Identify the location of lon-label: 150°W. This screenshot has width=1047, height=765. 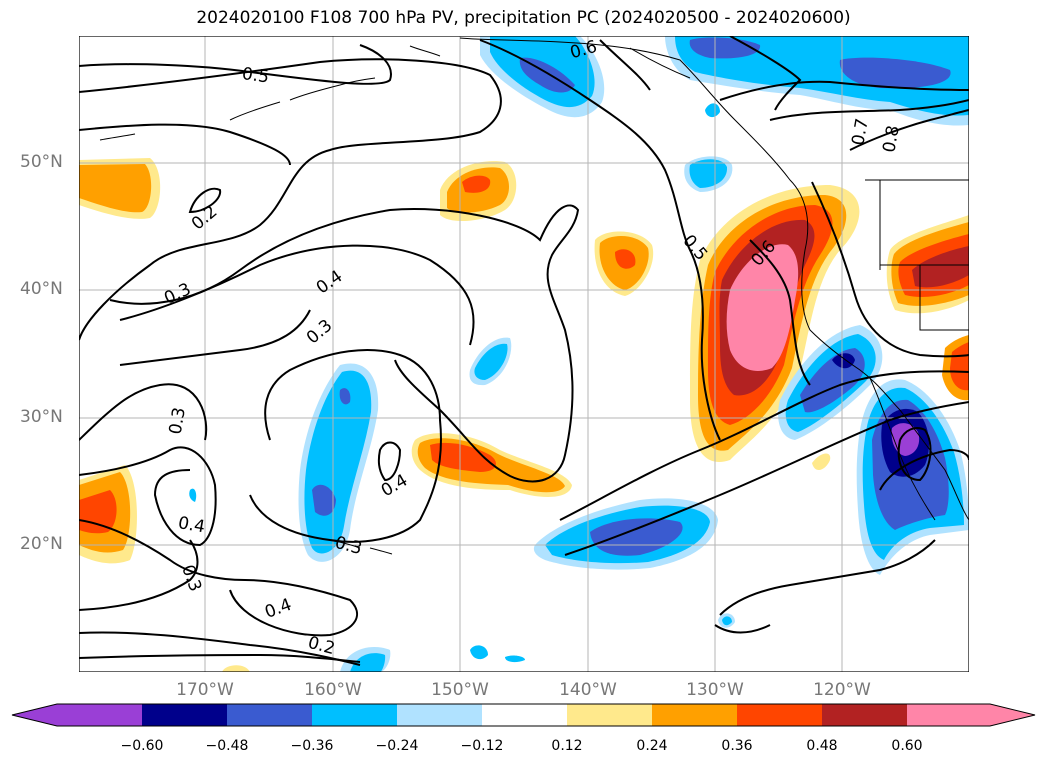
(460, 690).